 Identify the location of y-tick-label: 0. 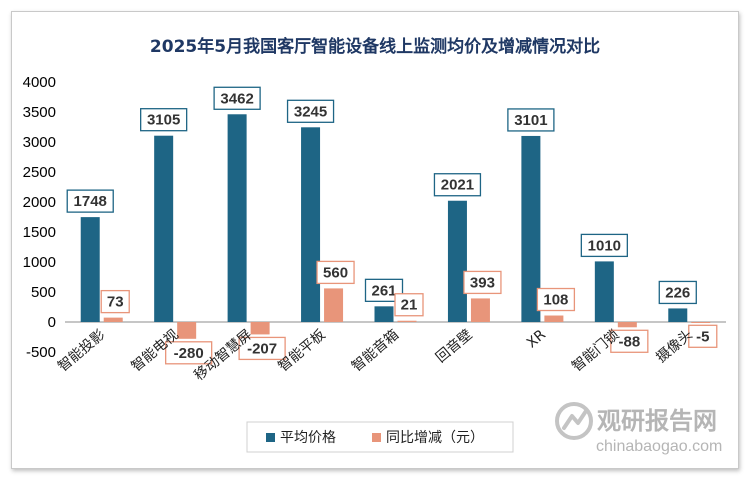
(52, 322).